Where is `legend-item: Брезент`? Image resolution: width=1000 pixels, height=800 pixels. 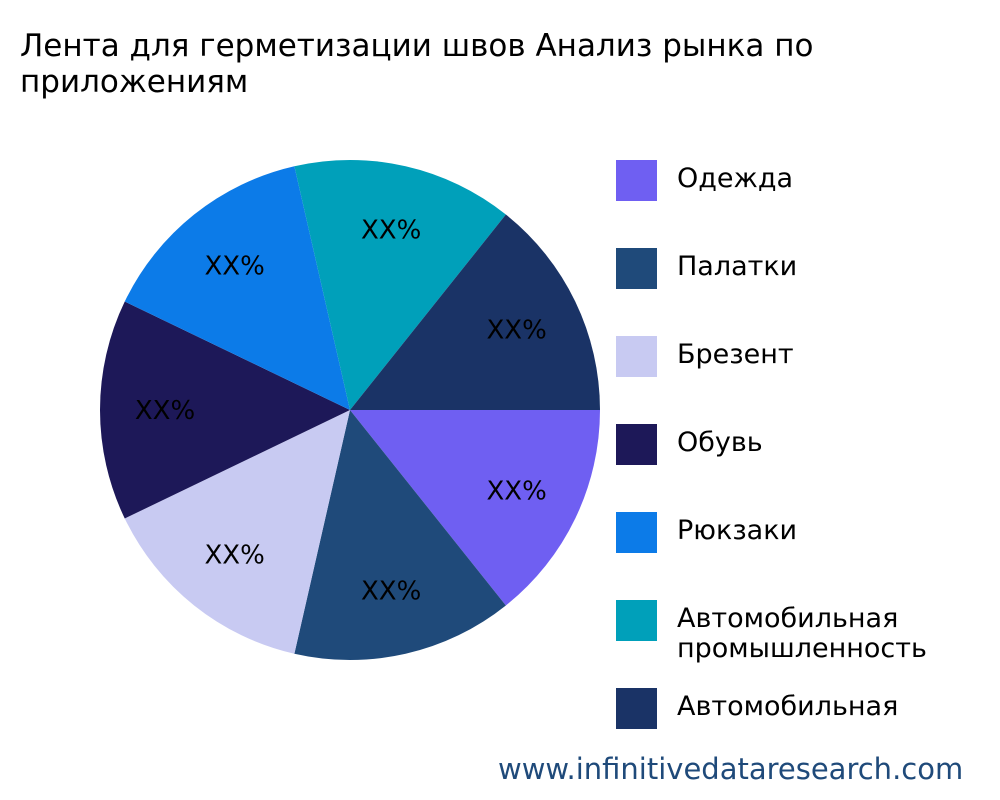
legend-item: Брезент is located at coordinates (796, 356).